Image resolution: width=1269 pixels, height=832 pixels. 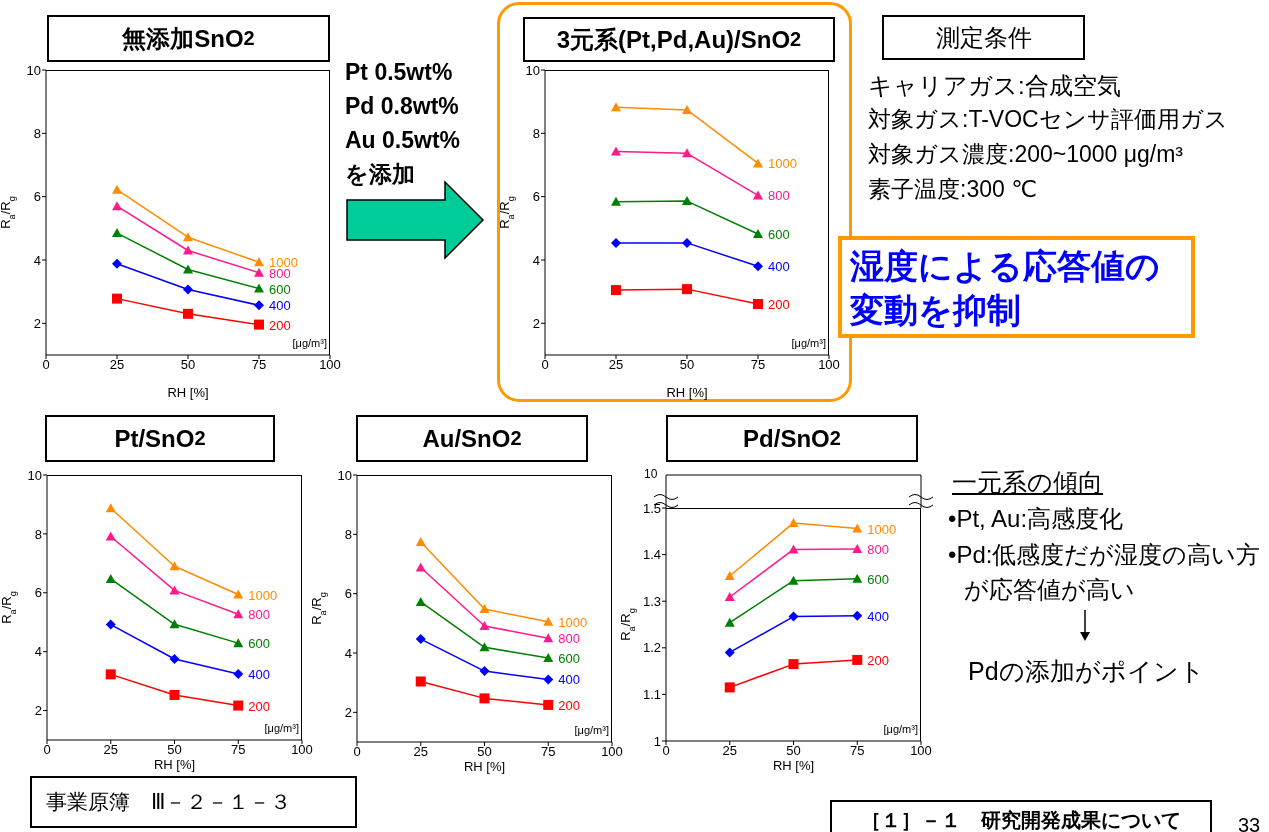 I want to click on text: ［１］－１ 研究開発成果について, so click(x=1021, y=816).